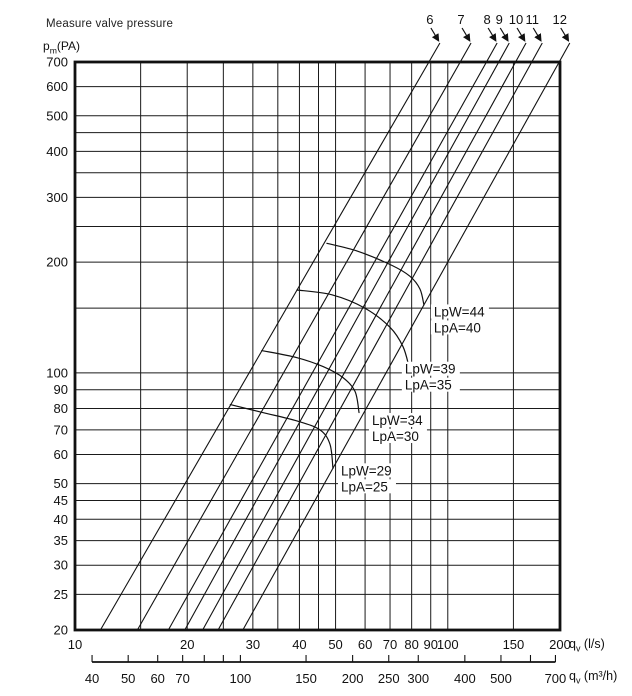 The width and height of the screenshot is (632, 696). What do you see at coordinates (61, 389) in the screenshot?
I see `tick-label-y-90: 90` at bounding box center [61, 389].